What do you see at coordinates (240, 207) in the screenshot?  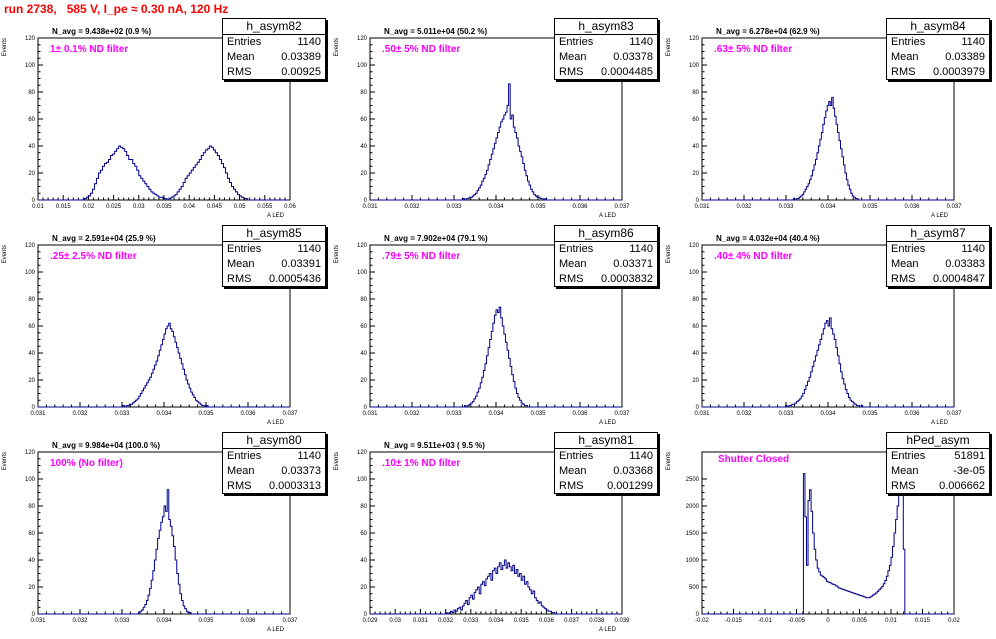 I see `x-tick-label: 0.05` at bounding box center [240, 207].